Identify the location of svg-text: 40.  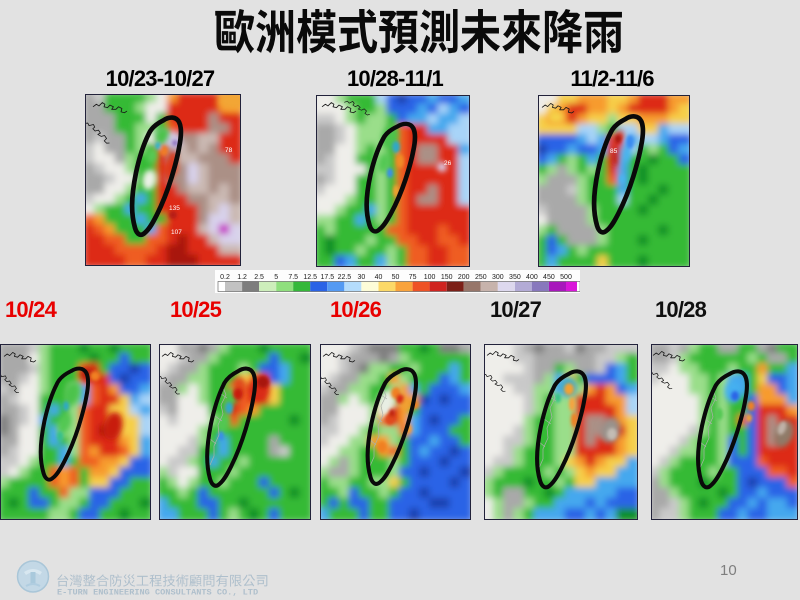
(379, 277).